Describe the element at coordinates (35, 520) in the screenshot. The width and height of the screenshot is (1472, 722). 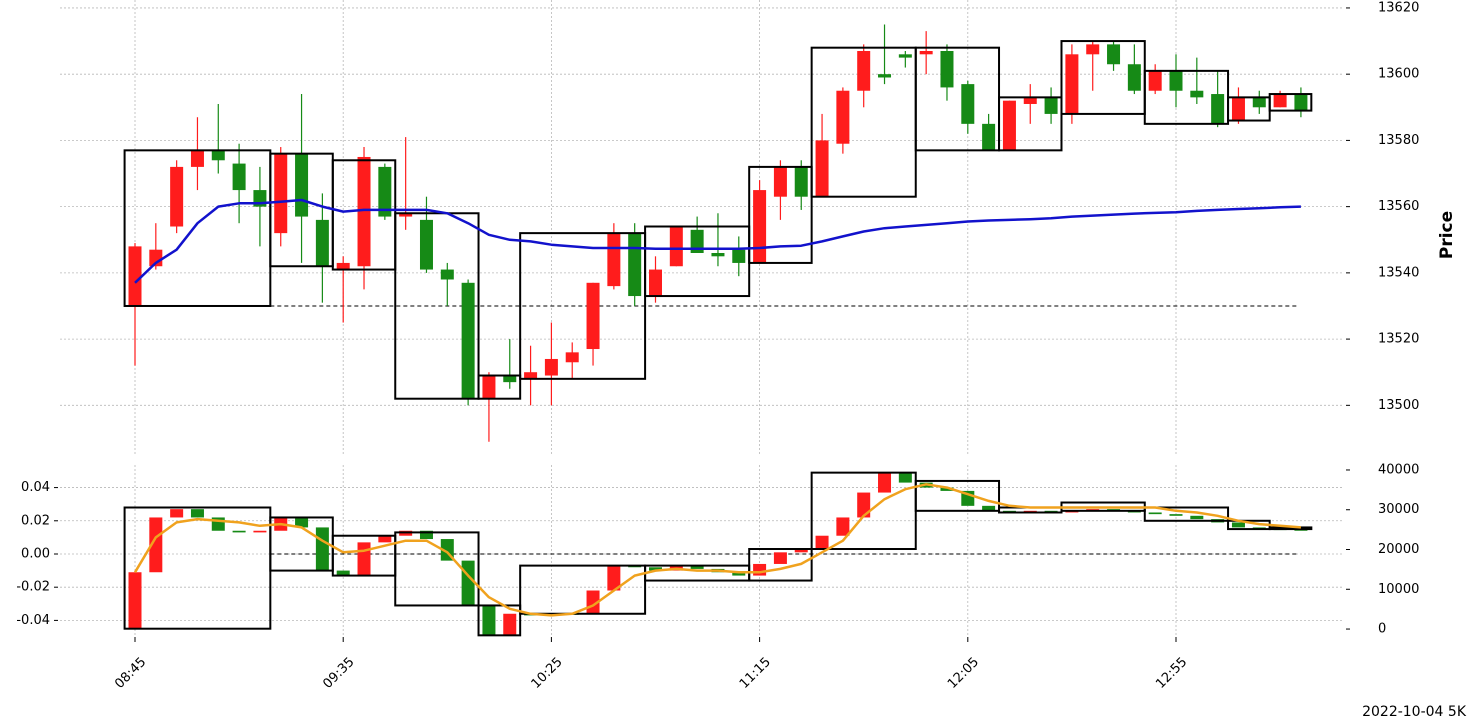
I see `y-tick-label: 0.02` at that location.